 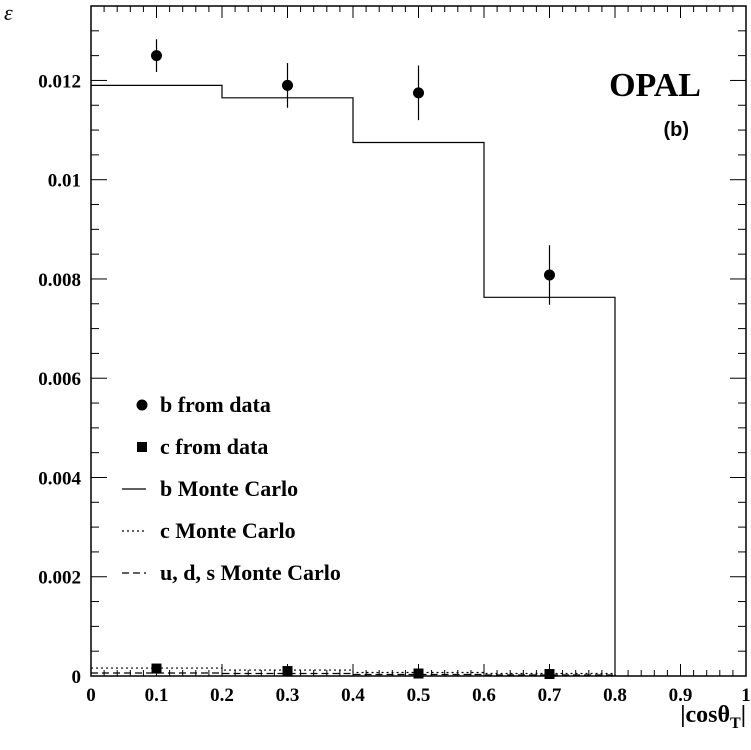 What do you see at coordinates (676, 130) in the screenshot?
I see `panel-label: (b)` at bounding box center [676, 130].